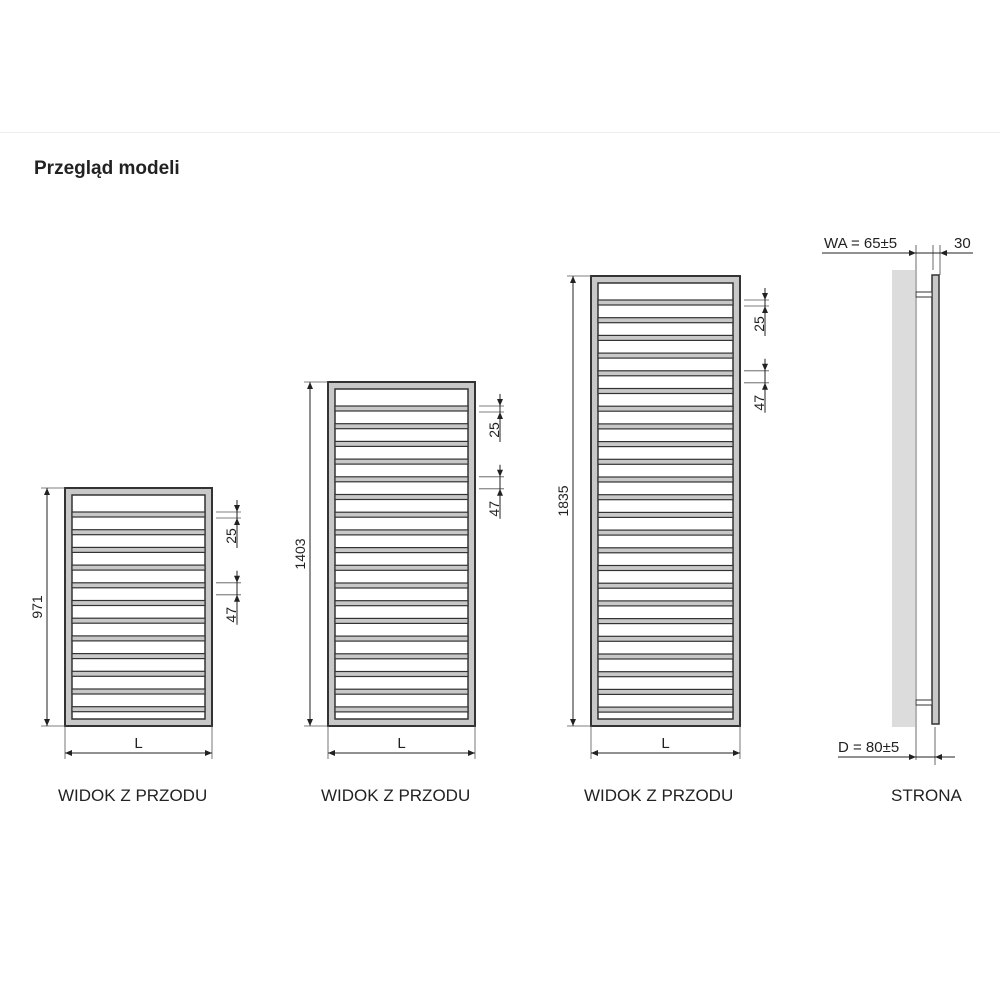  I want to click on radiator-side-profile, so click(935, 499).